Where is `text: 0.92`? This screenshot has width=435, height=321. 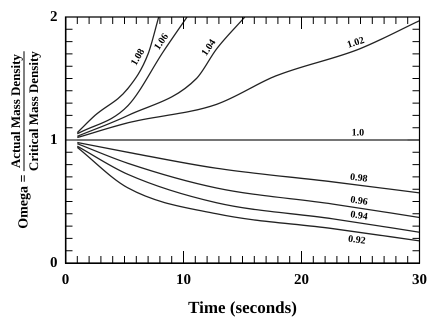
text: 0.92 is located at coordinates (356, 240).